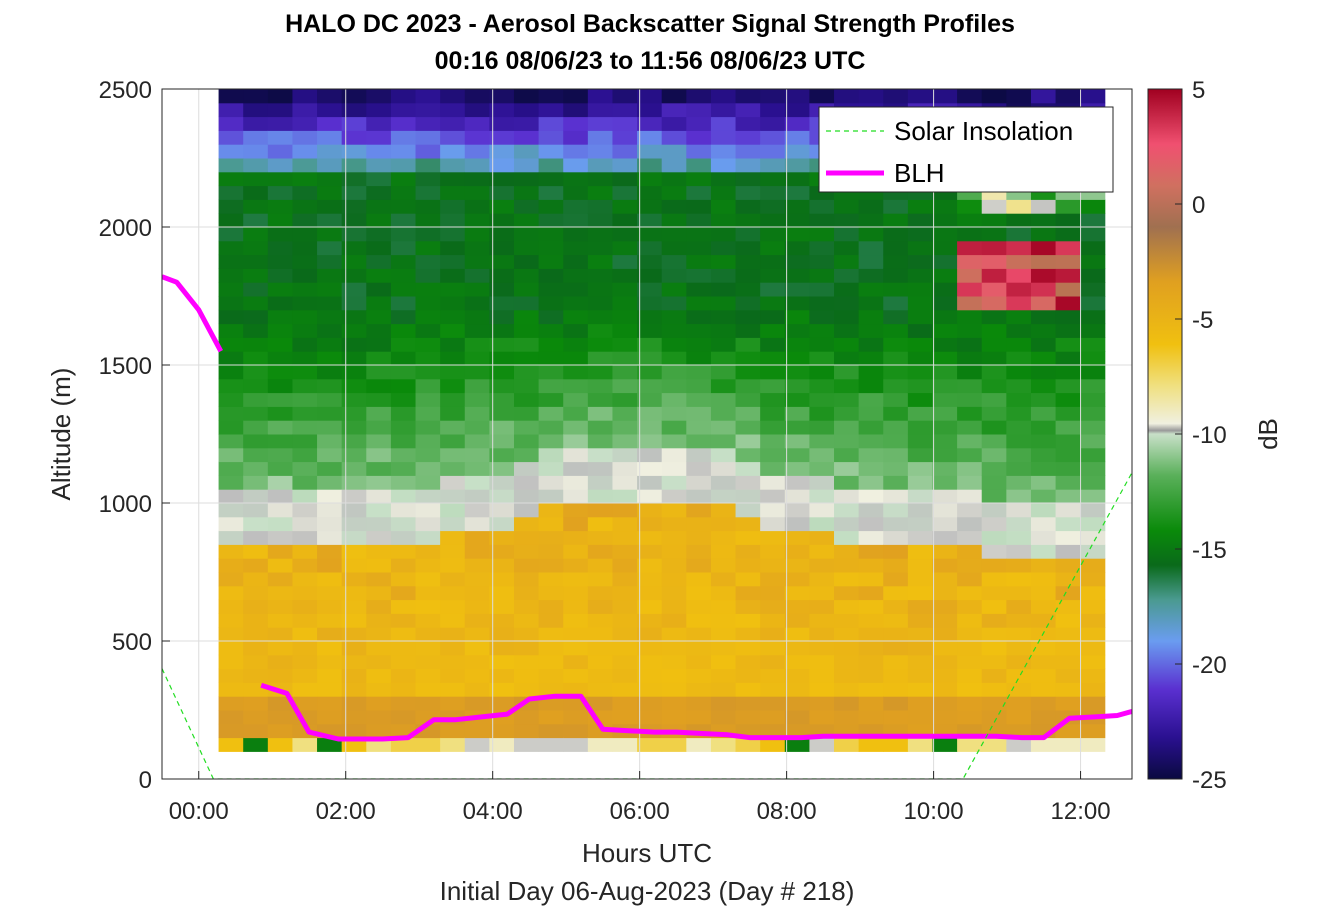 Image resolution: width=1343 pixels, height=911 pixels. I want to click on legend-solar-label: Solar Insolation, so click(983, 131).